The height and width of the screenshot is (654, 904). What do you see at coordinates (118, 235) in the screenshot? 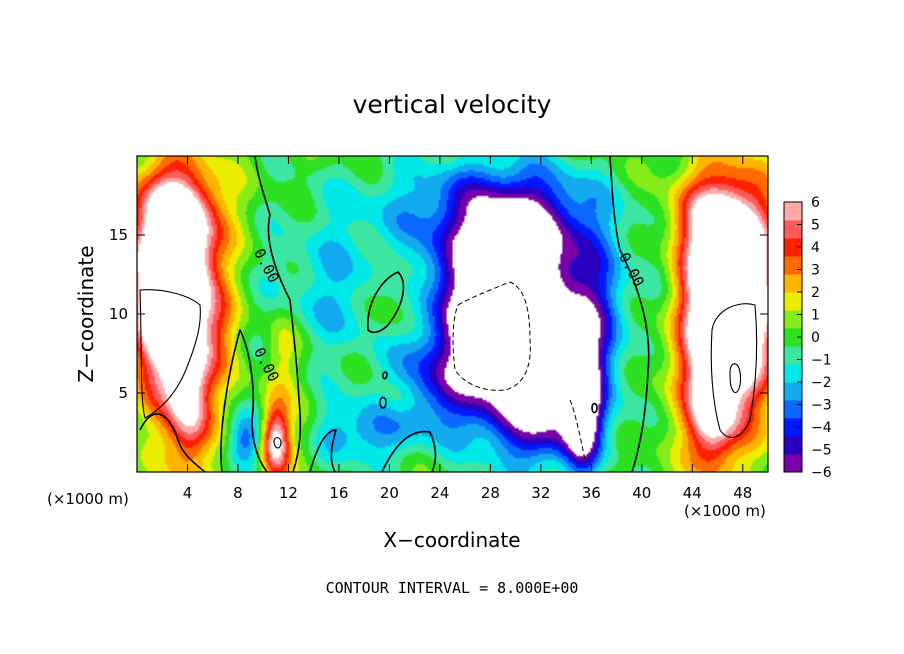
I see `y-tick-label: 15` at bounding box center [118, 235].